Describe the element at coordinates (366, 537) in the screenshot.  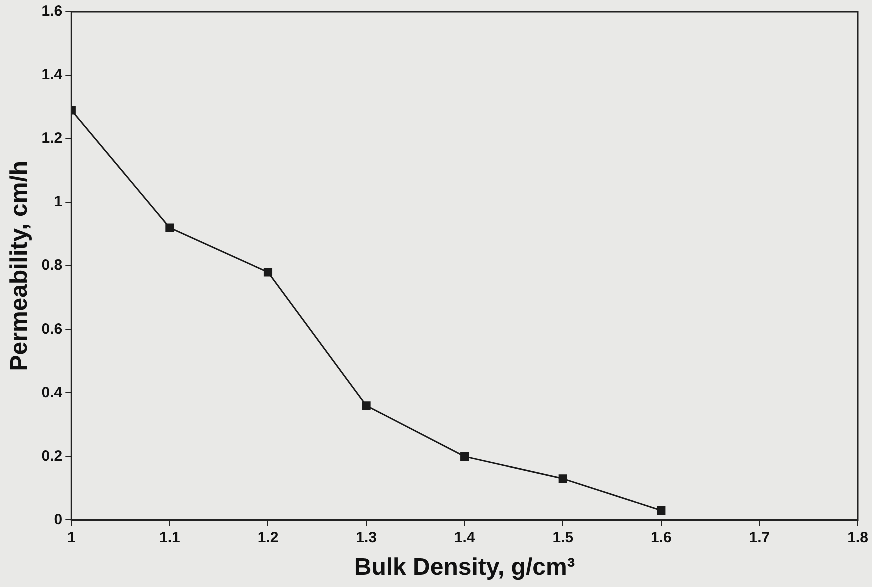
I see `x-tick-label: 1.3` at that location.